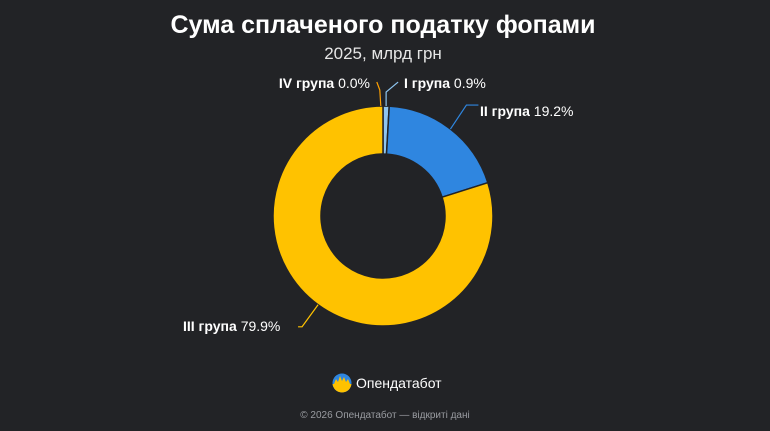  Describe the element at coordinates (384, 415) in the screenshot. I see `copyright-text: © 2026 Опендатабот — відкриті дані` at that location.